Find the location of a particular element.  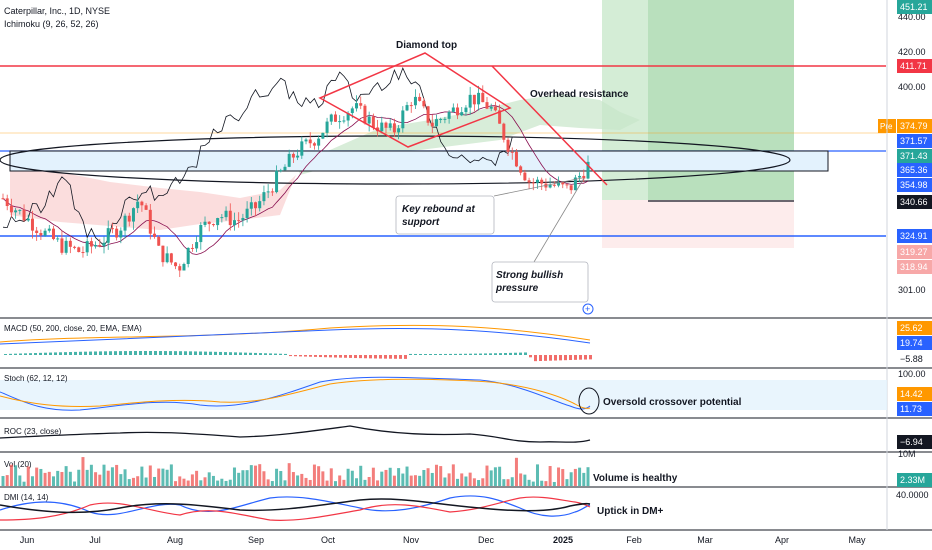

cloud-green is located at coordinates (468, 134).